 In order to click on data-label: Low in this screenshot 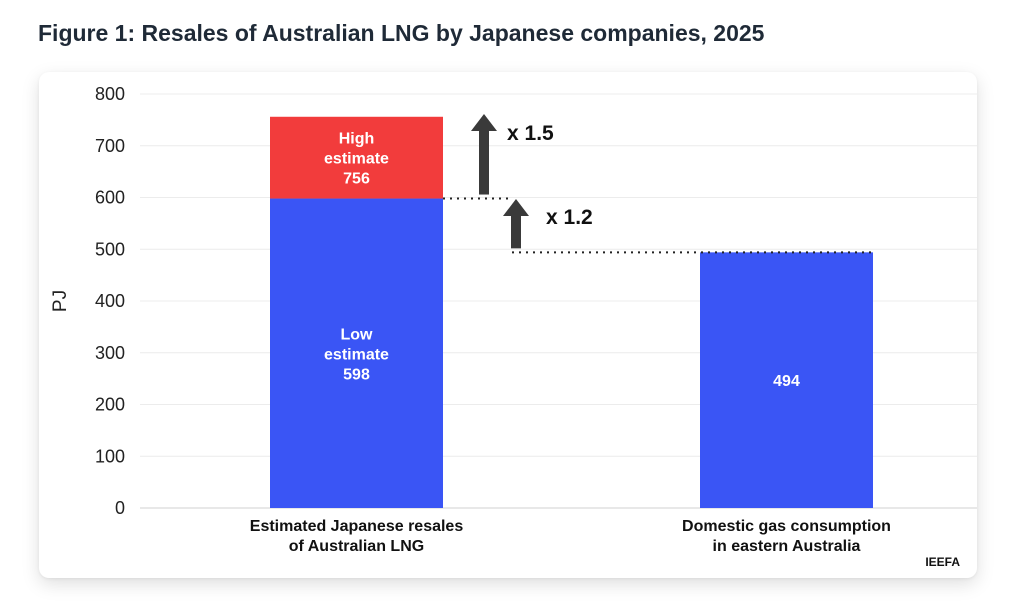, I will do `click(357, 334)`.